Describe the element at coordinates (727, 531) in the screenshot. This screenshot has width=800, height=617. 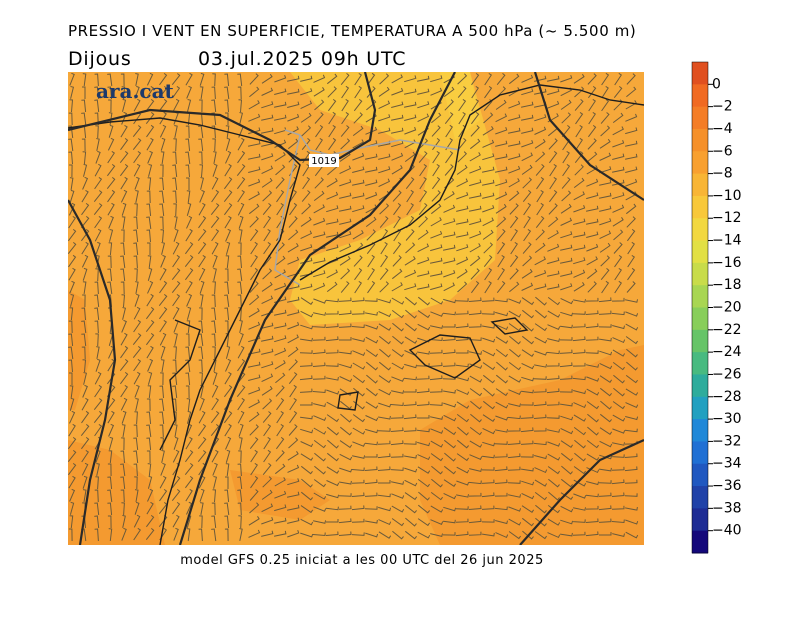
I see `colorbar-label: −40` at that location.